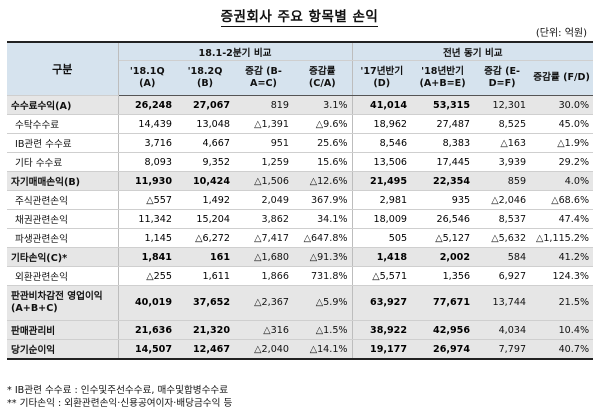 The height and width of the screenshot is (418, 599). Describe the element at coordinates (63, 200) in the screenshot. I see `row-label: 주식관련손익` at that location.